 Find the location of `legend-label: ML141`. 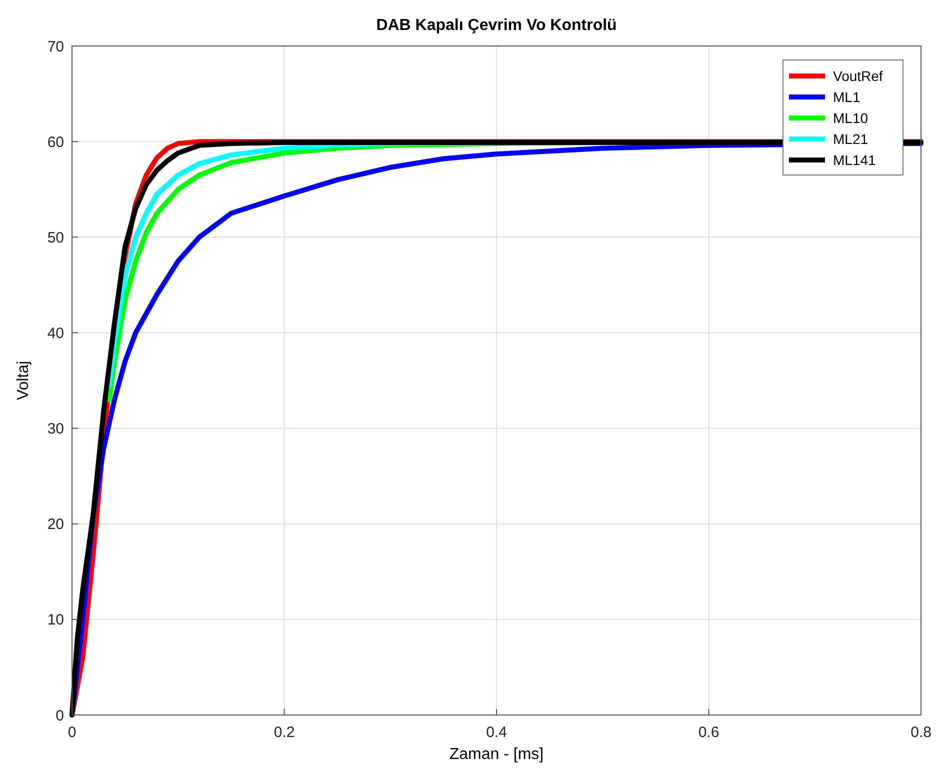

legend-label: ML141 is located at coordinates (854, 160).